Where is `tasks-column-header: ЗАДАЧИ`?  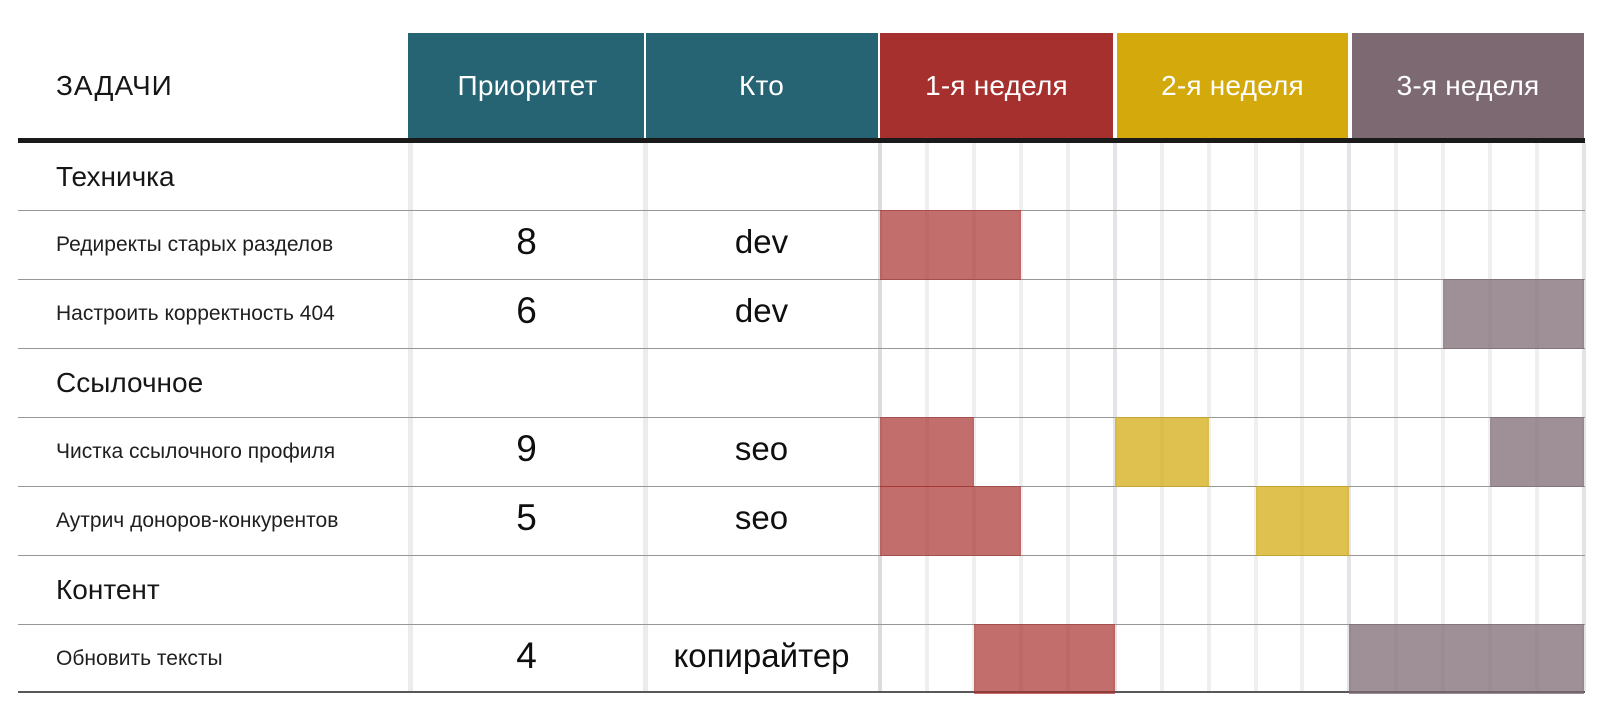 tasks-column-header: ЗАДАЧИ is located at coordinates (114, 85).